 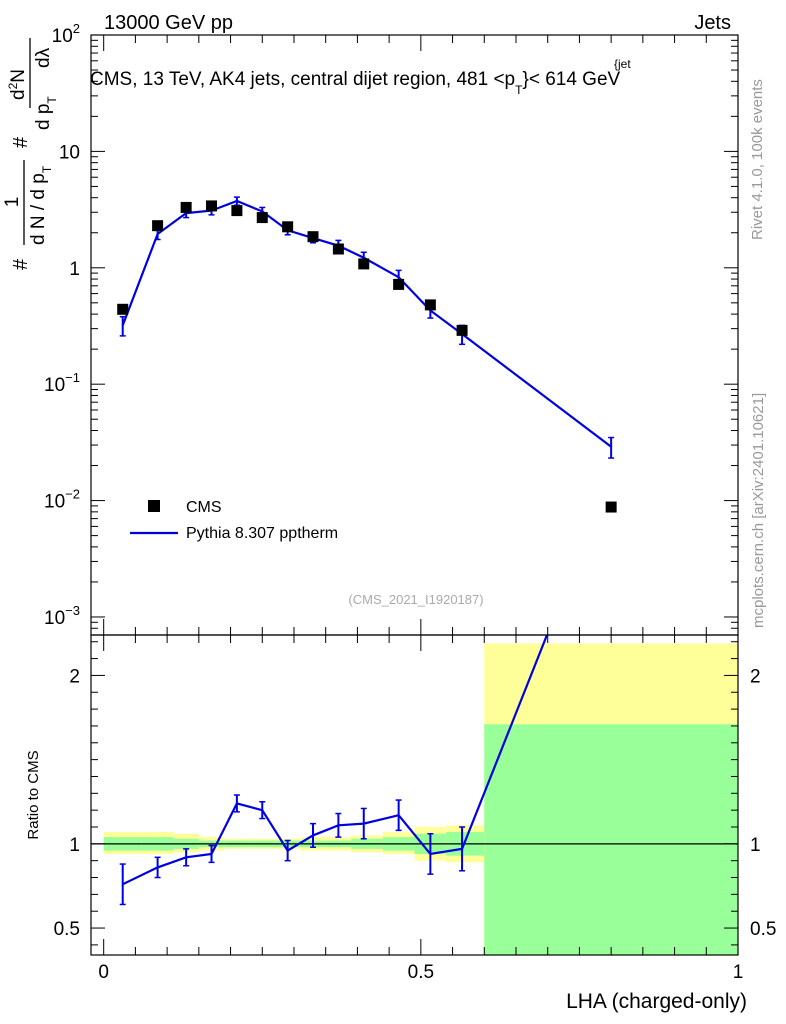 What do you see at coordinates (757, 159) in the screenshot?
I see `rivet-label: Rivet 4.1.0, 100k events` at bounding box center [757, 159].